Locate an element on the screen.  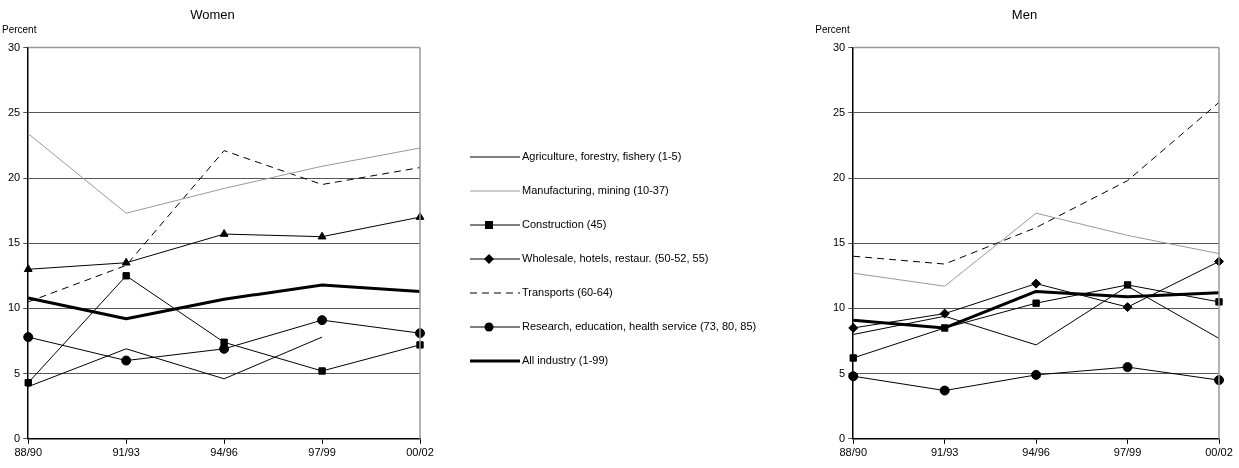
legend-label: All industry (1-99) is located at coordinates (565, 360).